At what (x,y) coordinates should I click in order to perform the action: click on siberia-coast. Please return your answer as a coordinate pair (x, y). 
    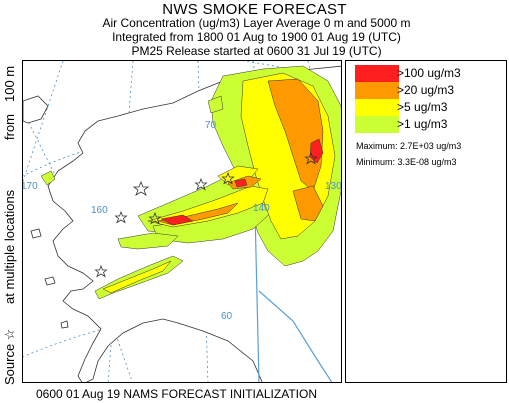
    Looking at the image, I should click on (36, 109).